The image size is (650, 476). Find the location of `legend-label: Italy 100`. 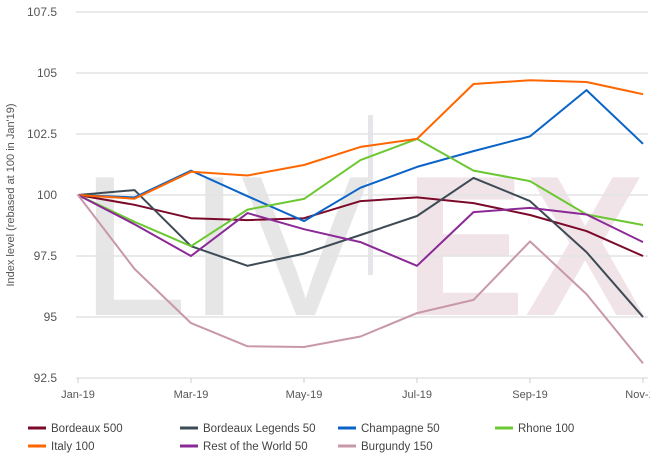

legend-label: Italy 100 is located at coordinates (72, 447).